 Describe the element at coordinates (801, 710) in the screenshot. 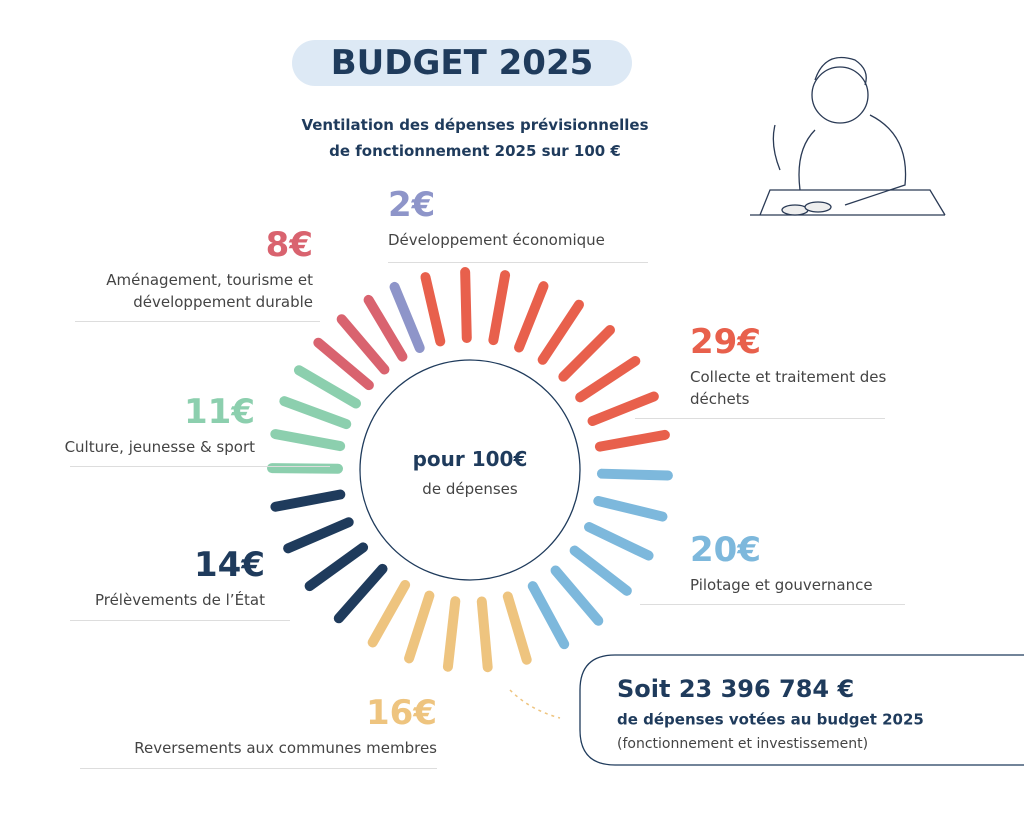

I see `callout-box` at that location.